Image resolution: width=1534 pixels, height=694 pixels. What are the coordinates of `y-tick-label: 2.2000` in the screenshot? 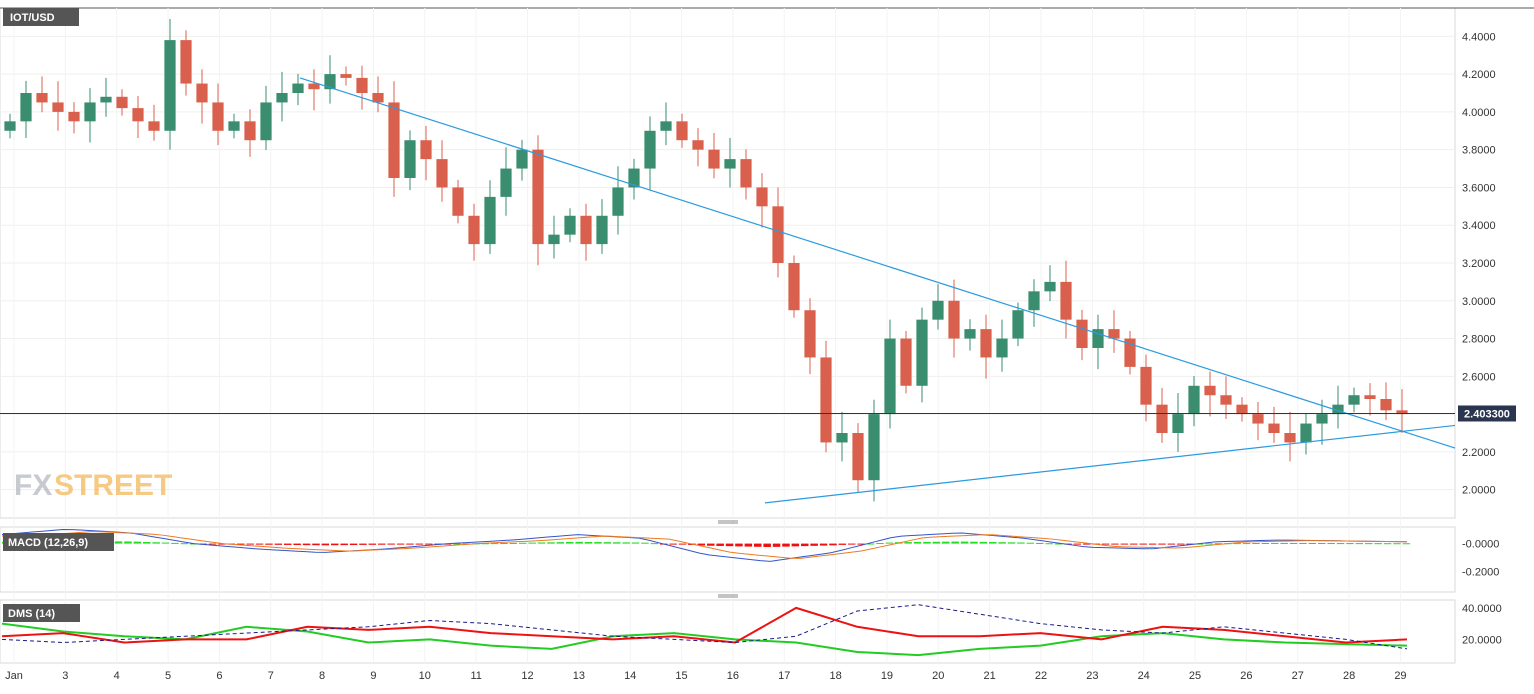 It's located at (1479, 453).